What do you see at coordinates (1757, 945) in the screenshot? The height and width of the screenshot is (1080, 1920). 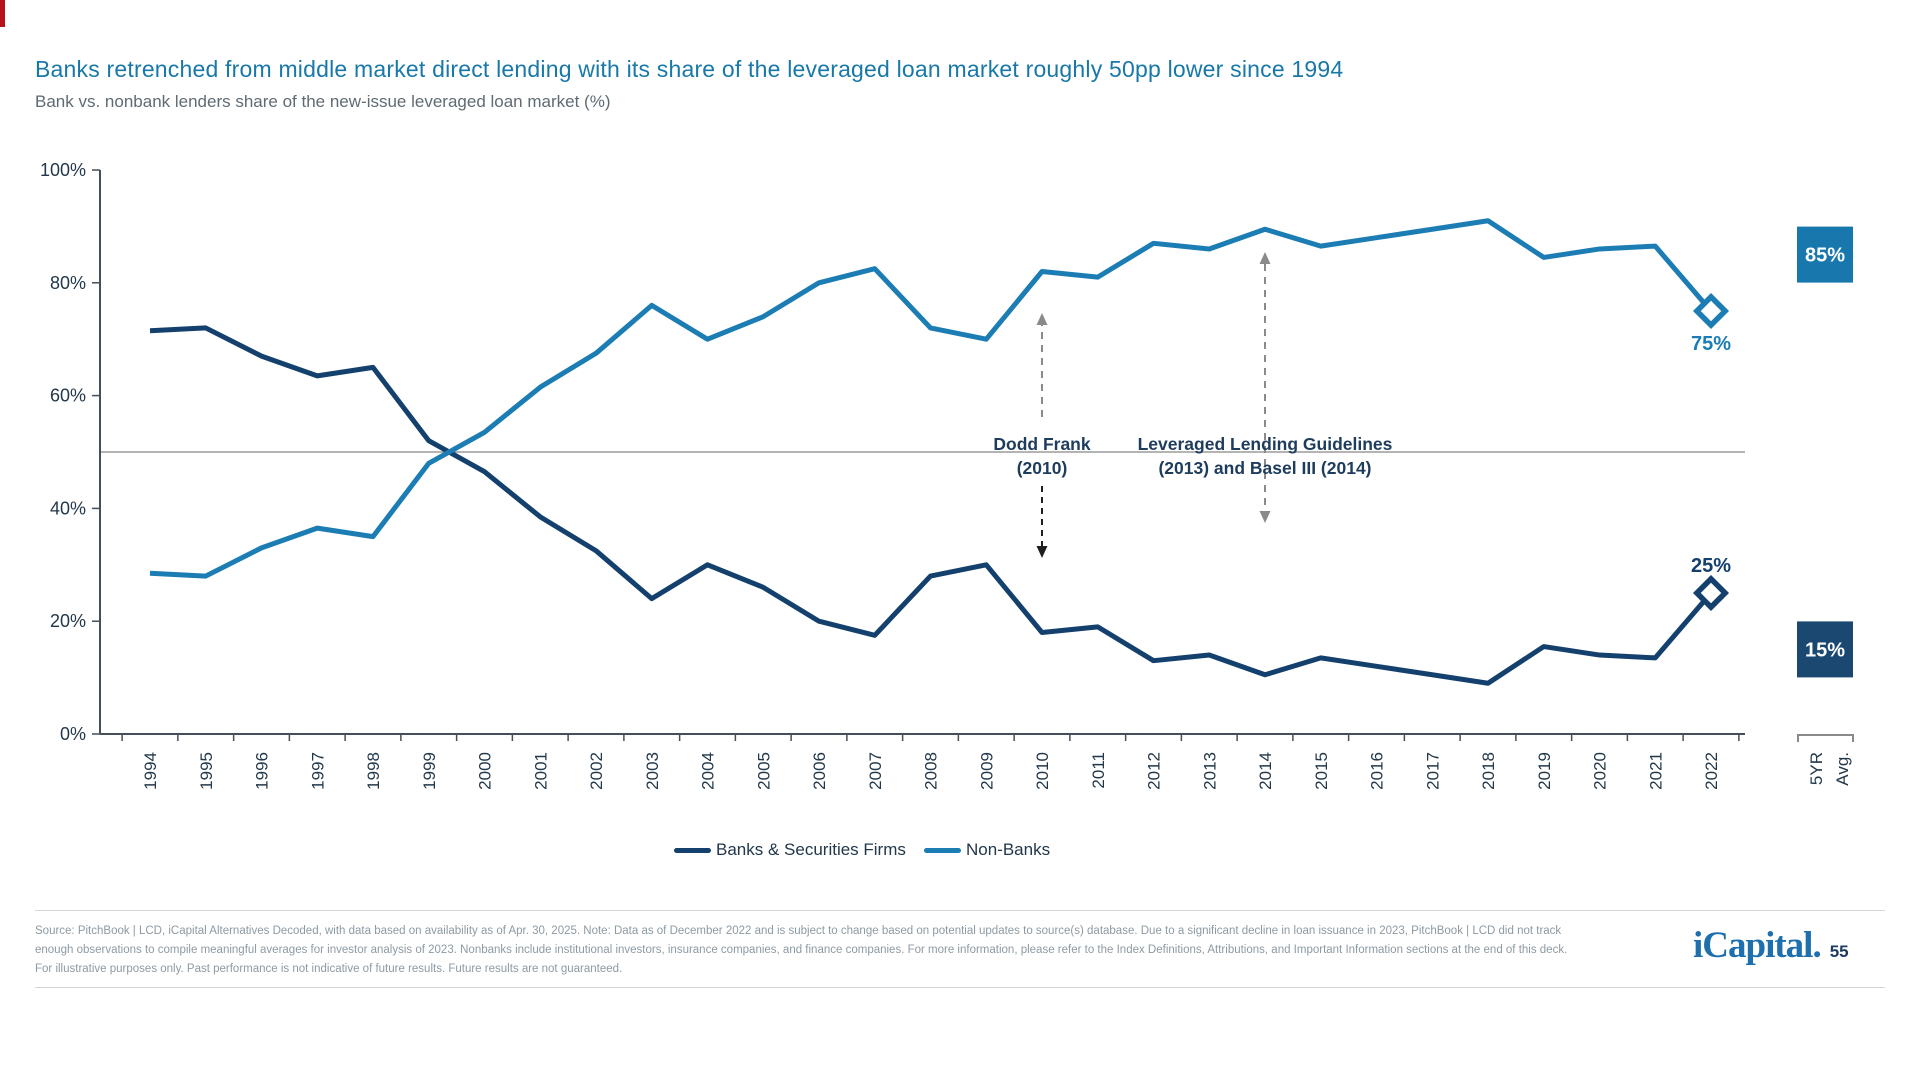 I see `icapital-logo: iCapital.` at bounding box center [1757, 945].